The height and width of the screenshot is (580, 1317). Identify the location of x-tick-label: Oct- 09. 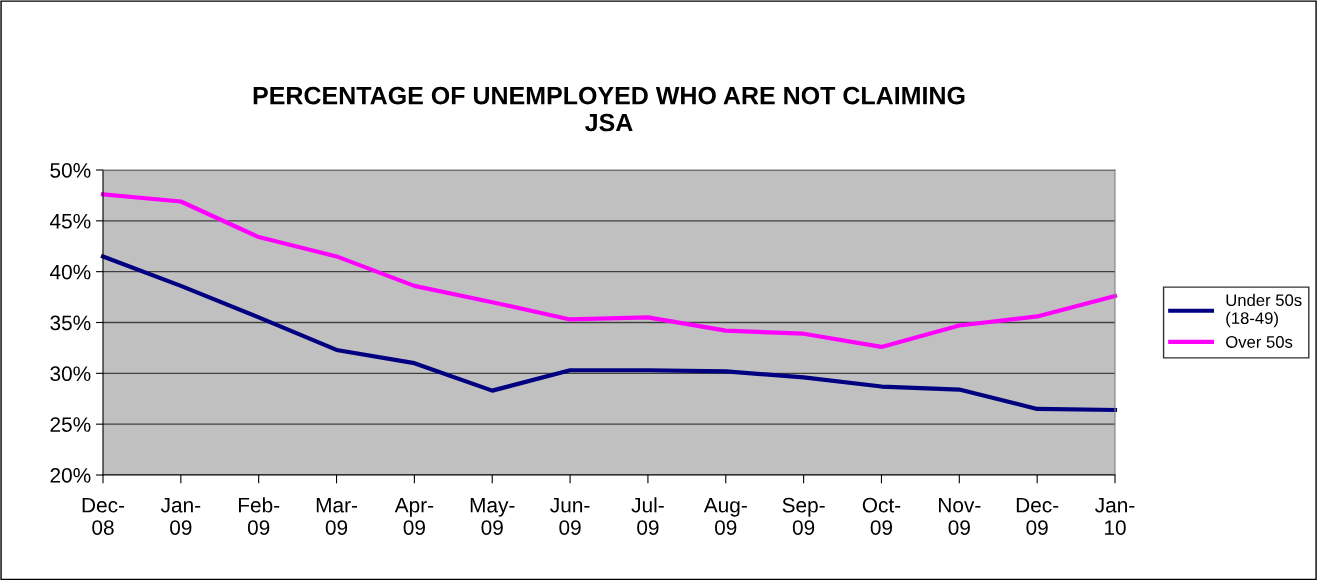
(881, 516).